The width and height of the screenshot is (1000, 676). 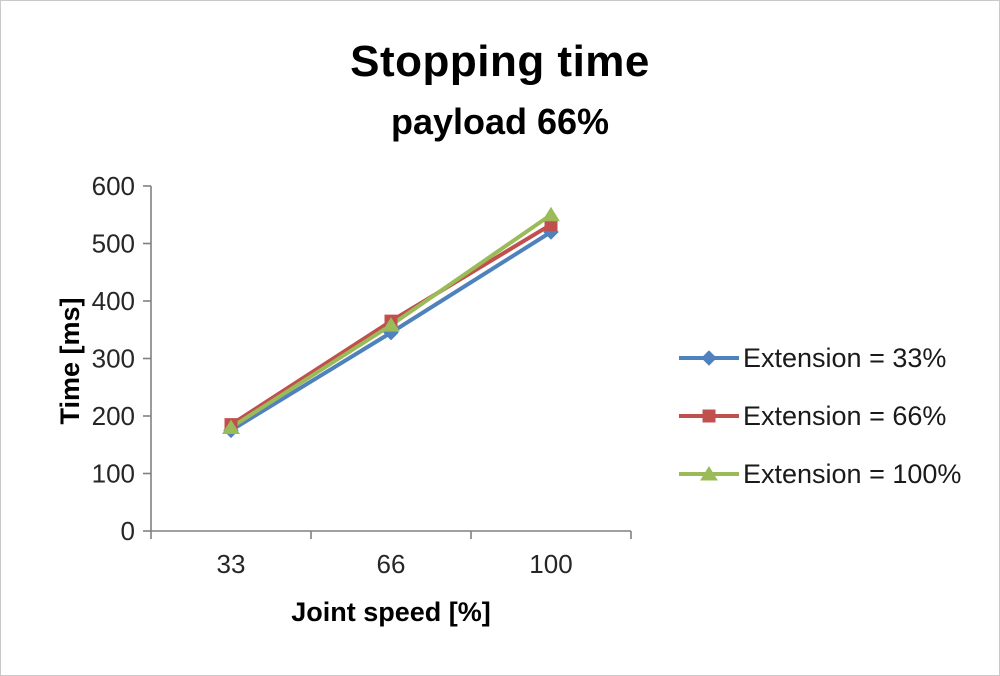 What do you see at coordinates (500, 61) in the screenshot?
I see `chart-title: Stopping time` at bounding box center [500, 61].